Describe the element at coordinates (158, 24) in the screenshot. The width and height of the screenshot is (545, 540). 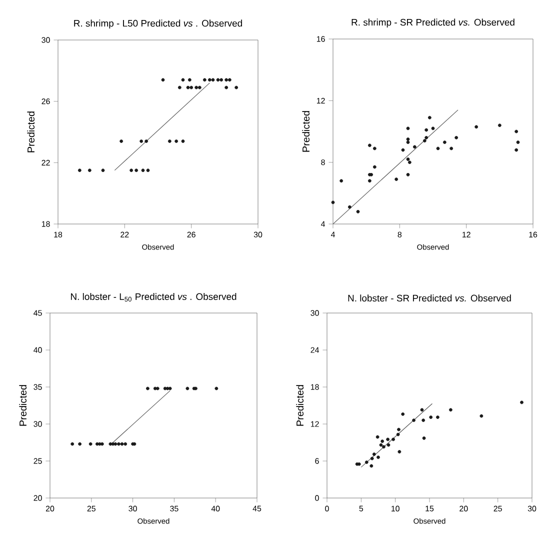
I see `chart-title: R. shrimp - L50 Predicted vs . Observed` at that location.